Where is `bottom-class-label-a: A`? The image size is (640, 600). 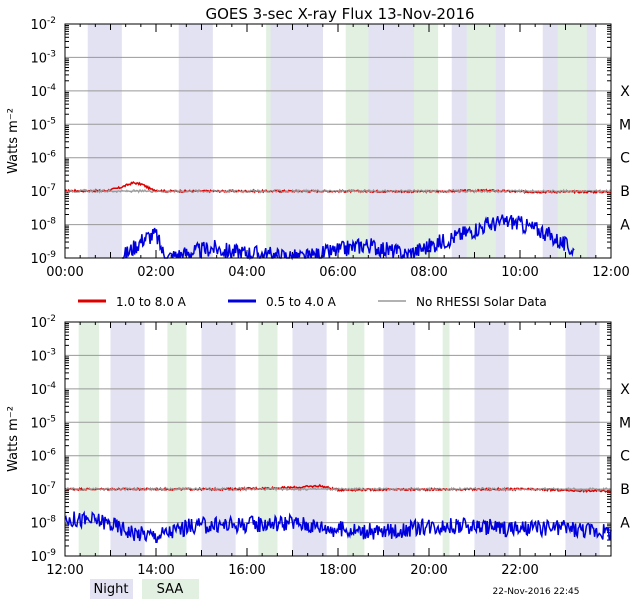
bottom-class-label-a: A is located at coordinates (625, 524).